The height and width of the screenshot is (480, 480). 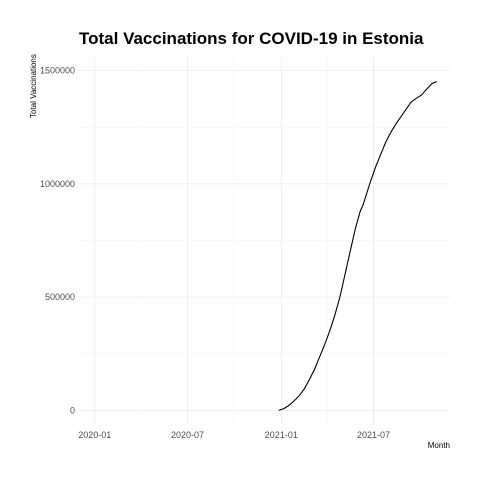 I want to click on y-axis-title: Total Vaccinations, so click(x=33, y=86).